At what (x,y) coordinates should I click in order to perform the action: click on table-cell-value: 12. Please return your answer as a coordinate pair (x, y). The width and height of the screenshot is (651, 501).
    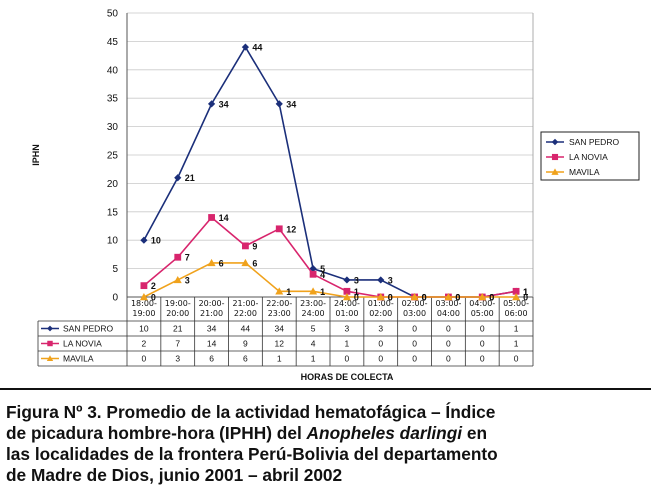
    Looking at the image, I should click on (280, 344).